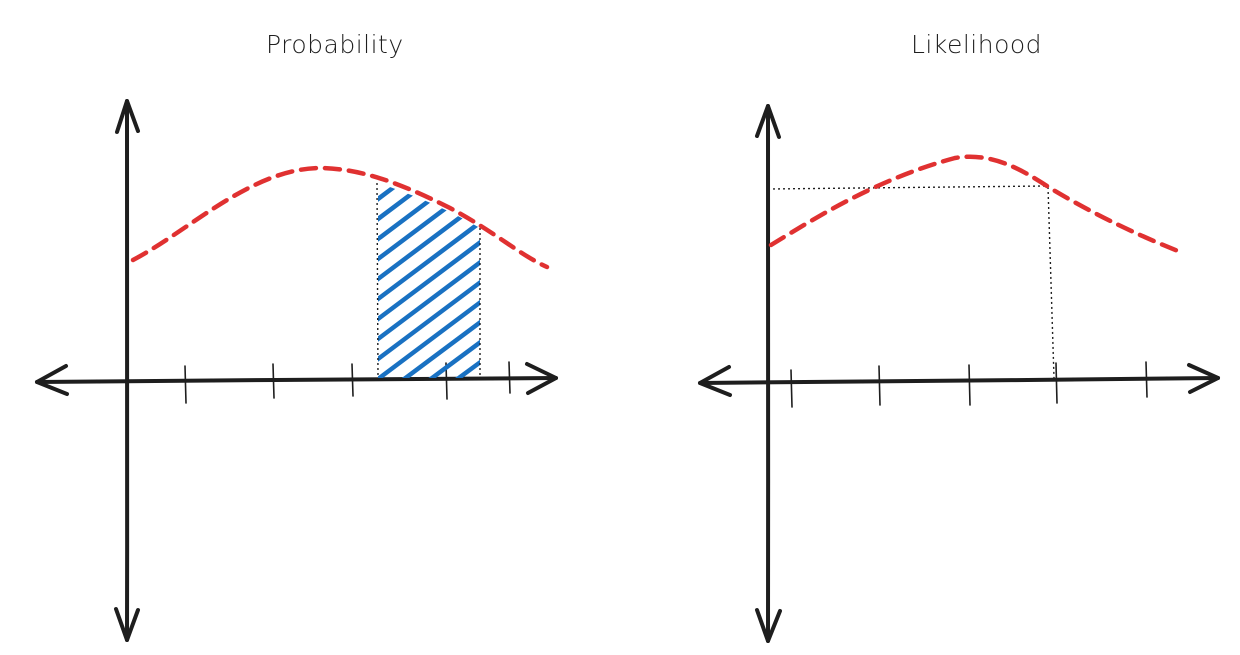 This screenshot has width=1240, height=655. What do you see at coordinates (347, 382) in the screenshot?
I see `probability-x-ticks` at bounding box center [347, 382].